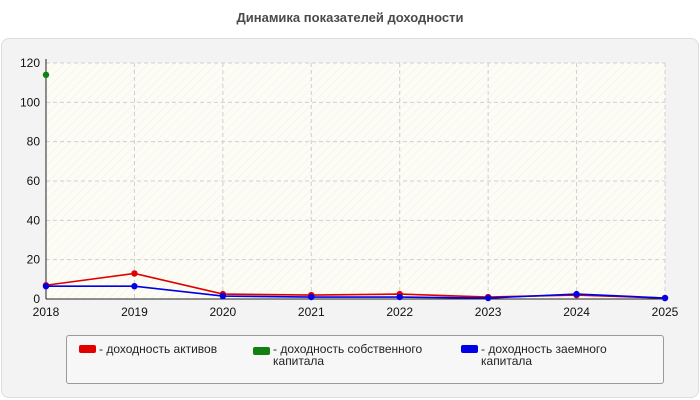 Image resolution: width=700 pixels, height=400 pixels. What do you see at coordinates (134, 312) in the screenshot?
I see `x-tick-label: 2019` at bounding box center [134, 312].